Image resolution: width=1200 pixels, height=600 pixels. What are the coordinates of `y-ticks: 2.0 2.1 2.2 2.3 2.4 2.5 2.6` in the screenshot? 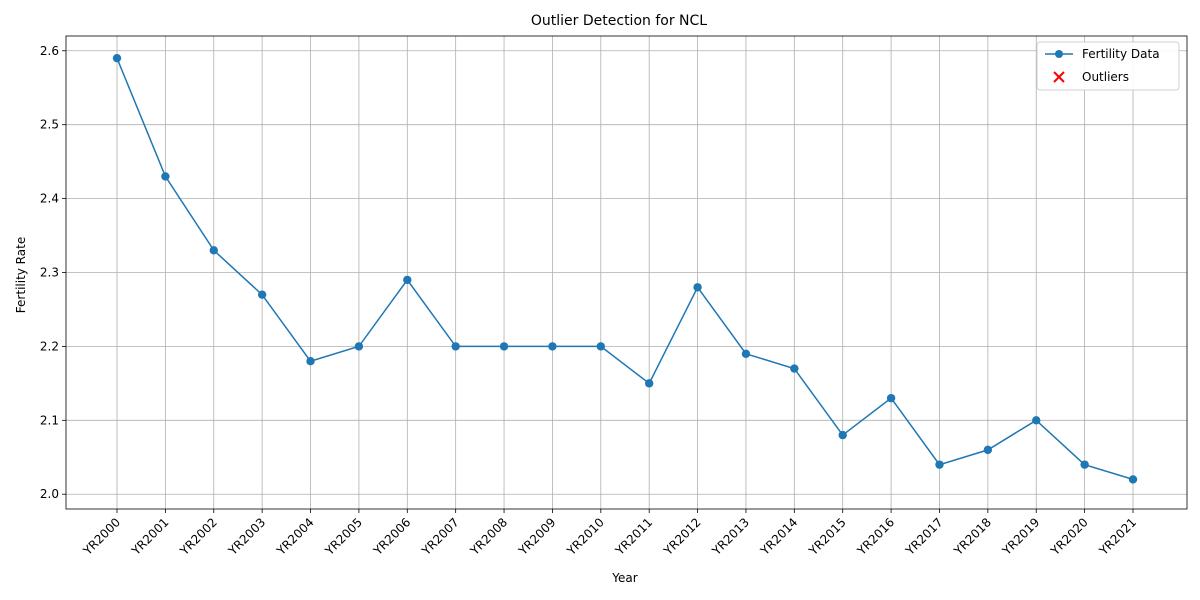 It's located at (53, 272).